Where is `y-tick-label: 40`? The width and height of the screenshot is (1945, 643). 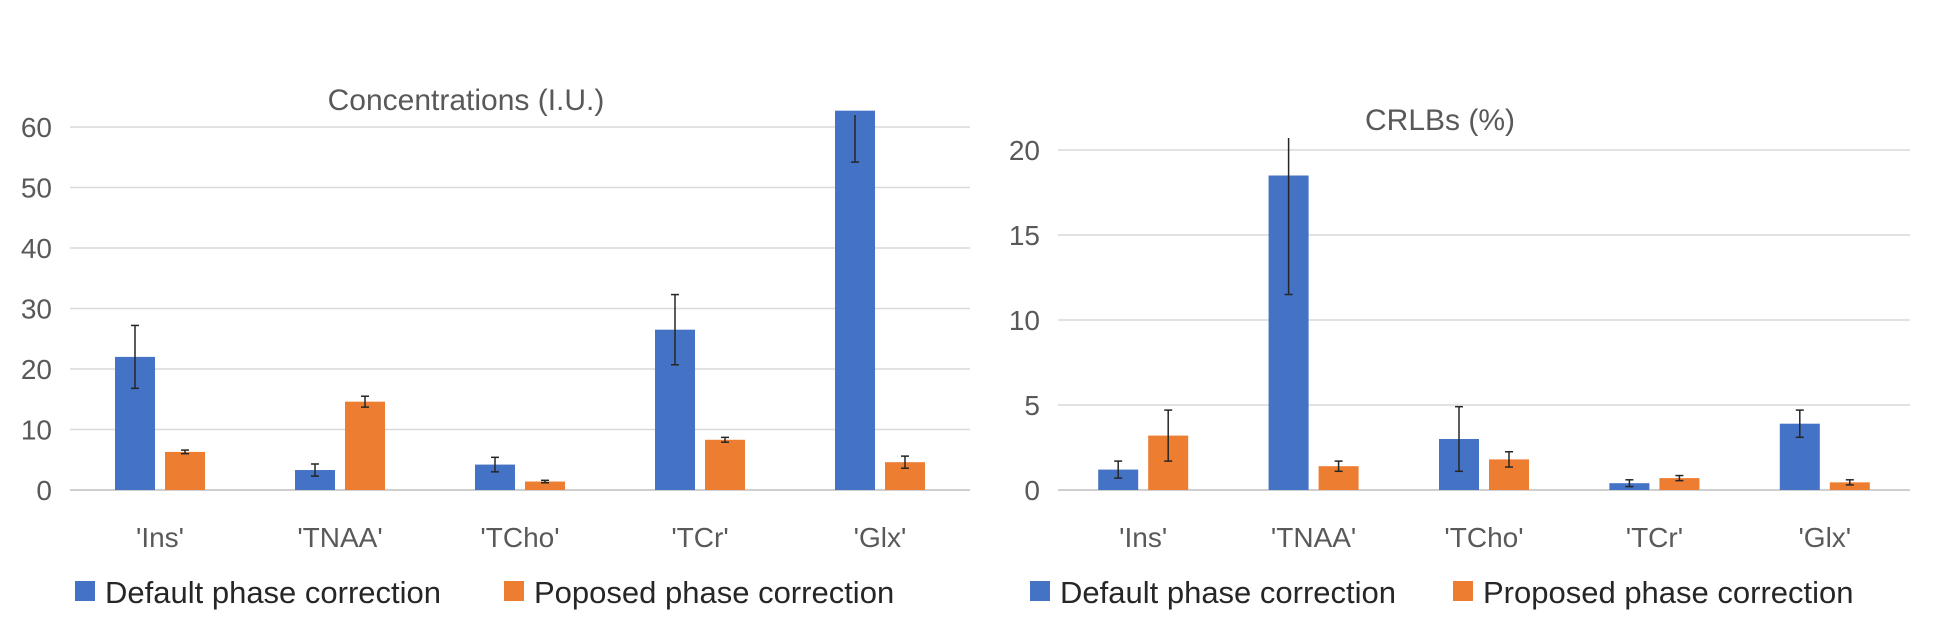
y-tick-label: 40 is located at coordinates (36, 248).